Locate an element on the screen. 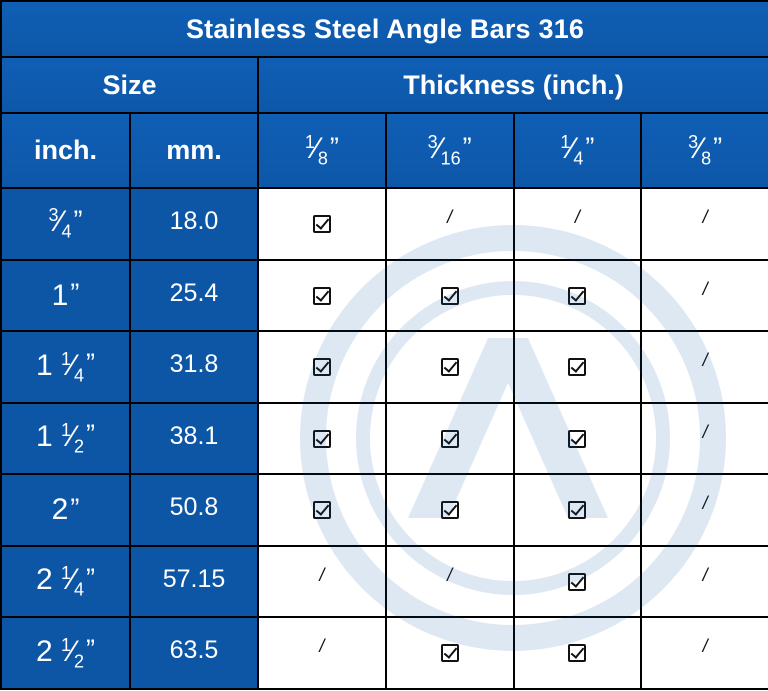  thickness-column-header: 1⁄4” is located at coordinates (577, 150).